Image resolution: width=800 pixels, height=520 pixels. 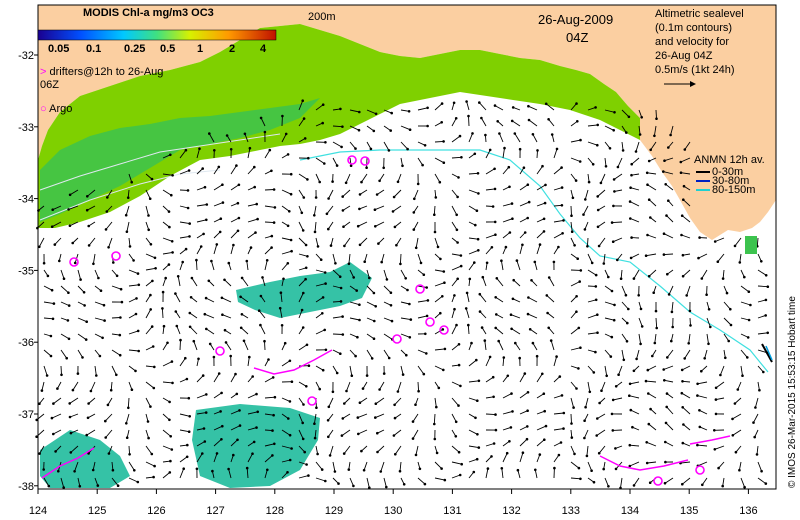 What do you see at coordinates (694, 28) in the screenshot?
I see `altimetry-line: (0.1m contours)` at bounding box center [694, 28].